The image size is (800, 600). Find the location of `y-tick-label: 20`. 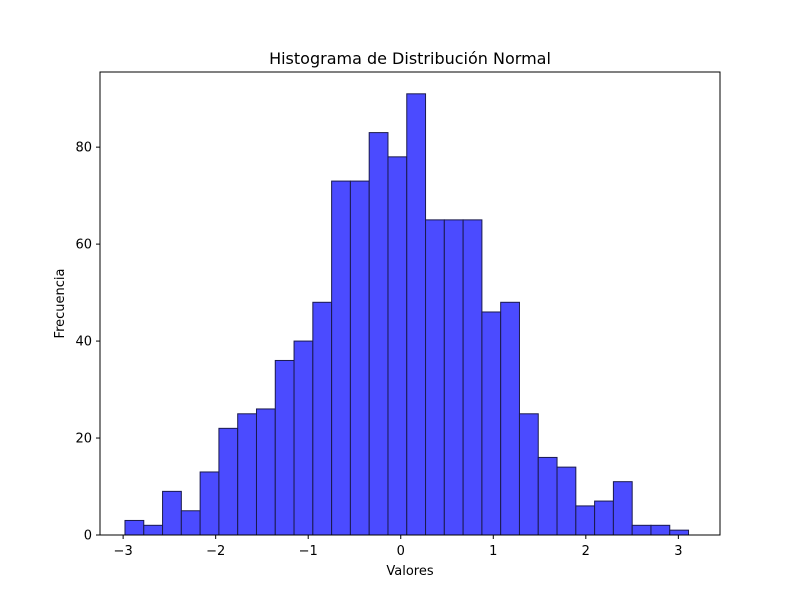

y-tick-label: 20 is located at coordinates (83, 439).